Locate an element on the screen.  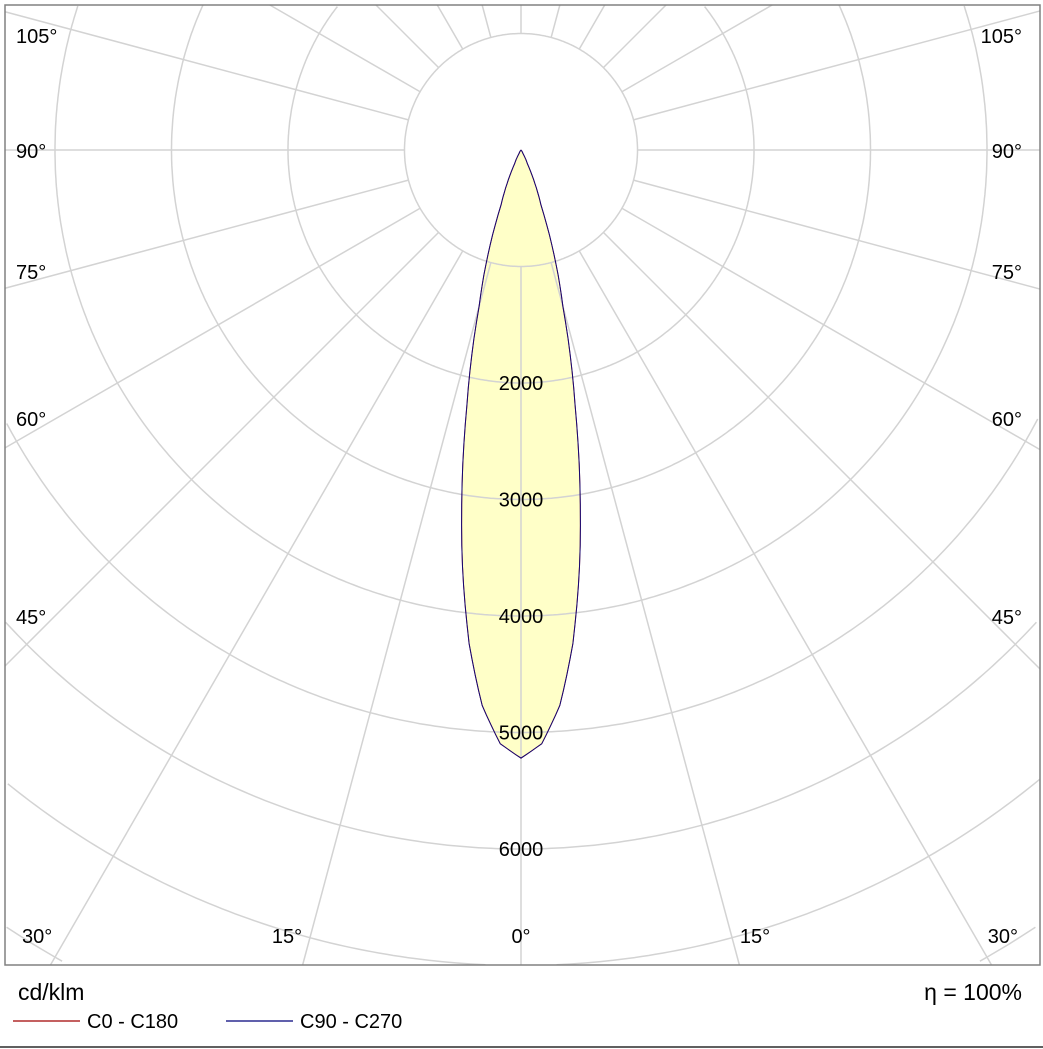
angle-labels-bottom: 15° 0° 15° is located at coordinates (521, 937).